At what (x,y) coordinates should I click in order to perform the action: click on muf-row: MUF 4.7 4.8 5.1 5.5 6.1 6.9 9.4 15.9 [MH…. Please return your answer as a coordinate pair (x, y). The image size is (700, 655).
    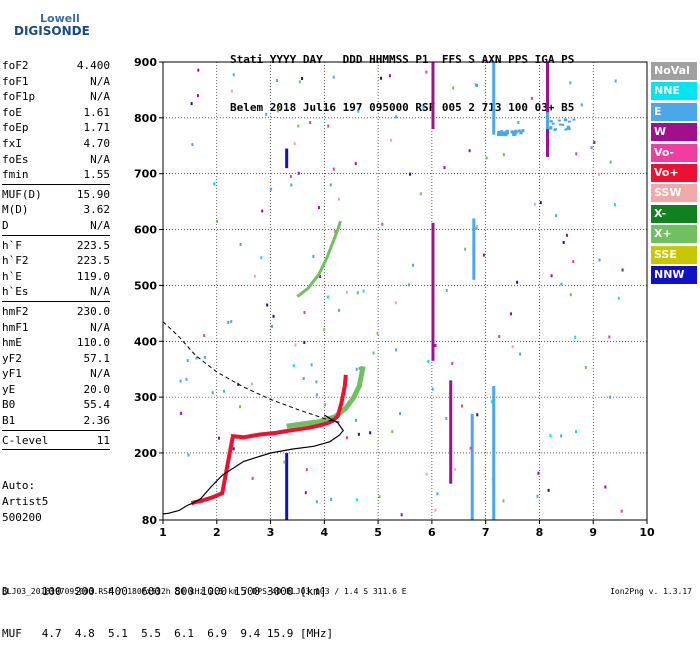
    Looking at the image, I should click on (168, 633).